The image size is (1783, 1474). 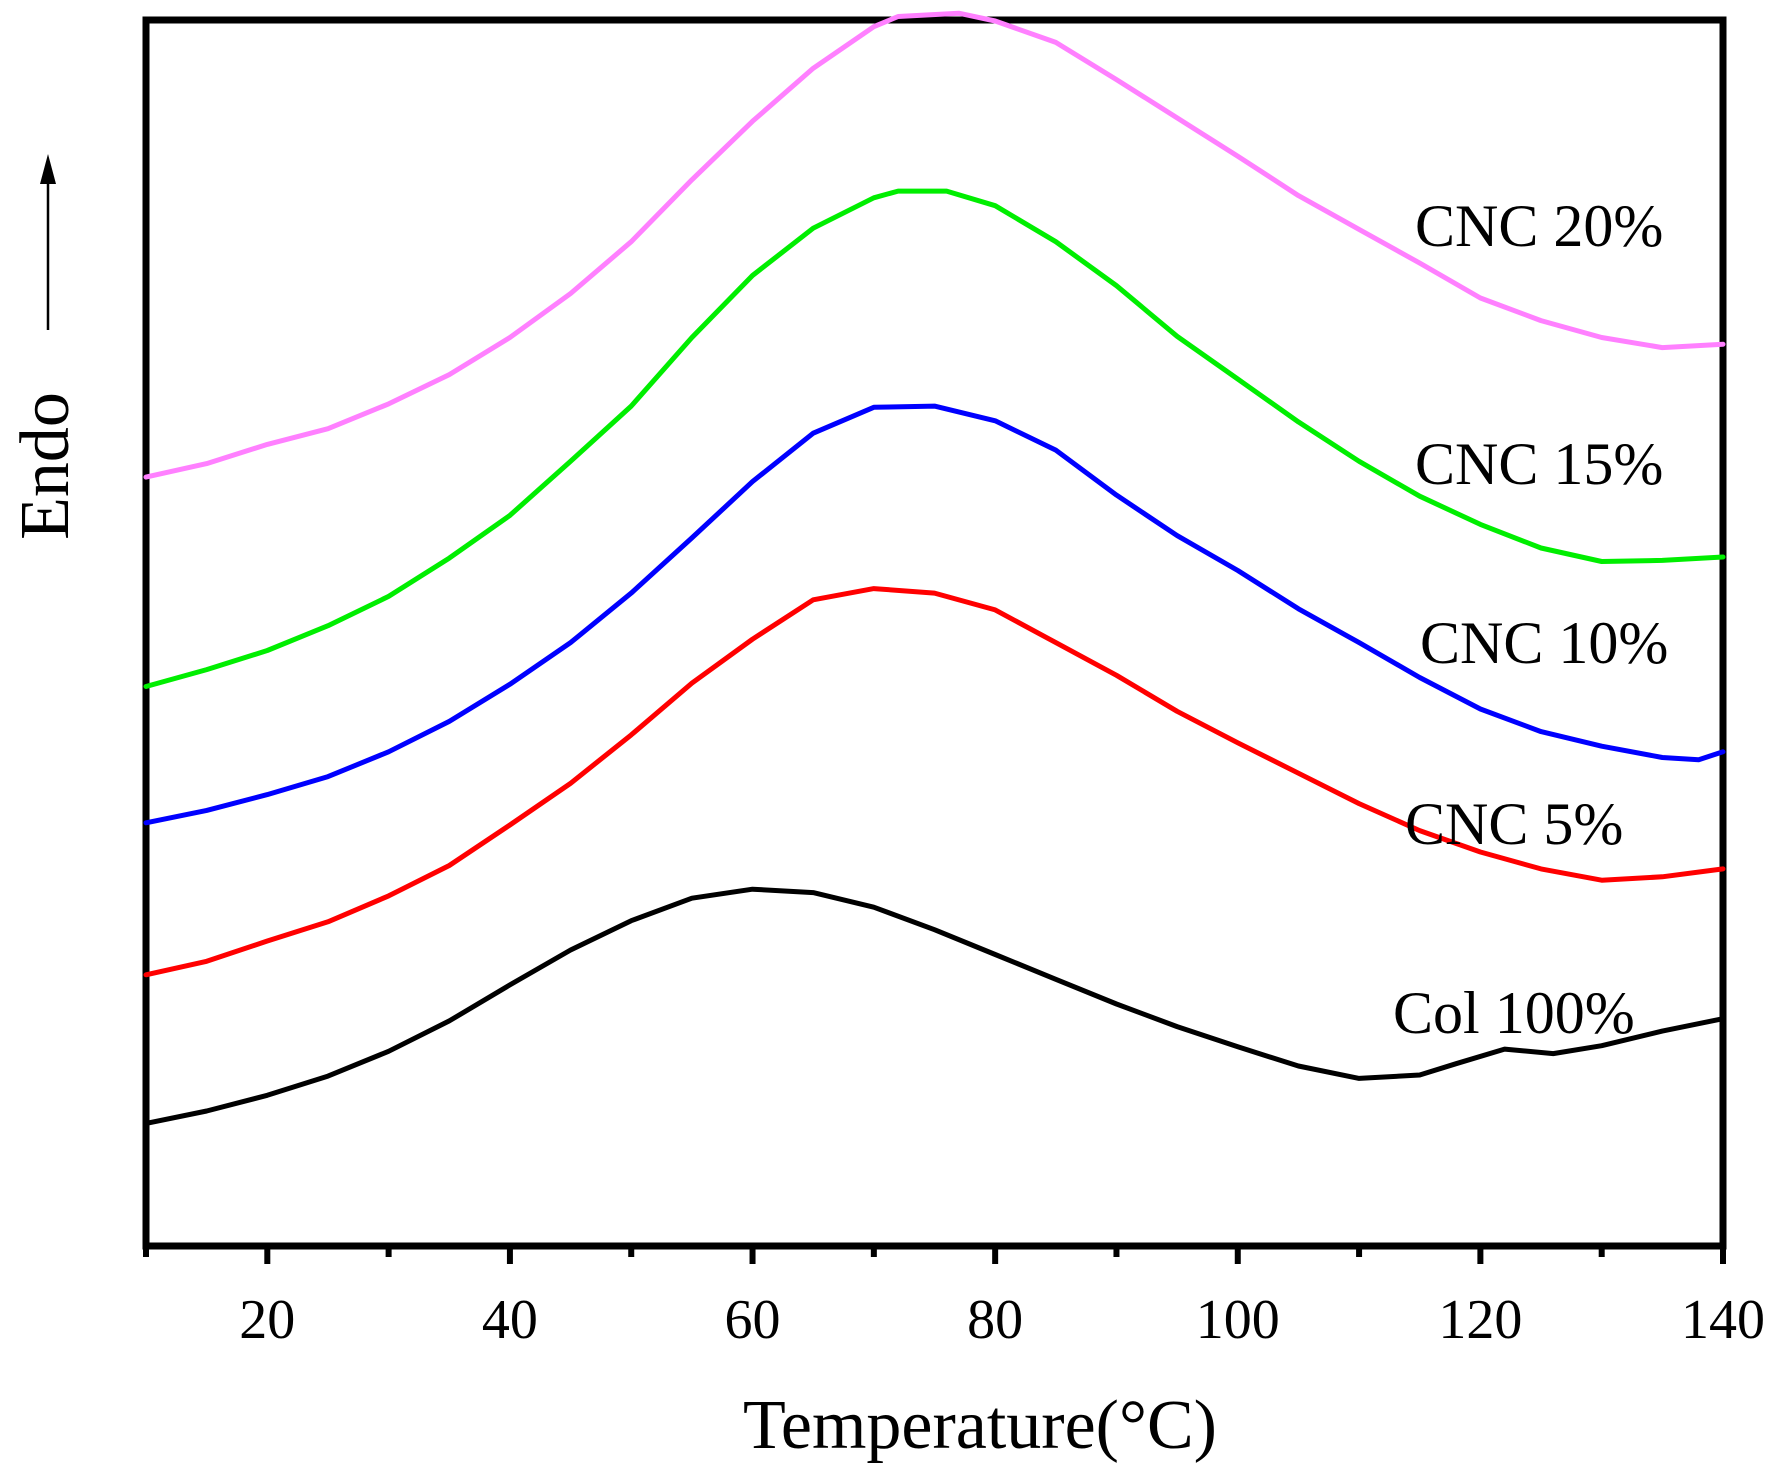 What do you see at coordinates (934, 1255) in the screenshot?
I see `x-axis-ticks` at bounding box center [934, 1255].